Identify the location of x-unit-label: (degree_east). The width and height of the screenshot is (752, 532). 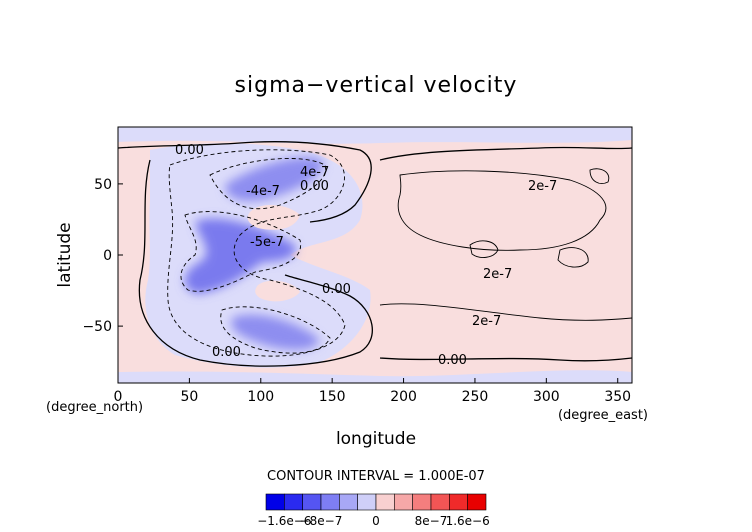
(603, 415).